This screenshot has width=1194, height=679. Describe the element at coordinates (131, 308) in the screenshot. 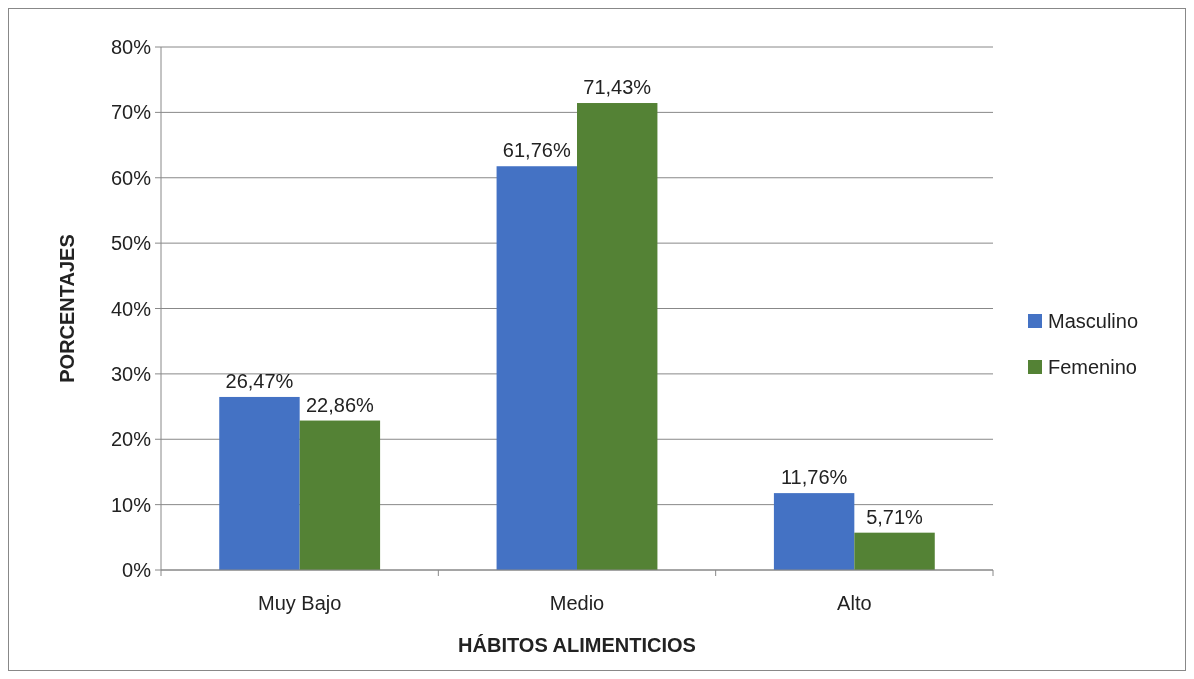

I see `y-tick-label: 40%` at that location.